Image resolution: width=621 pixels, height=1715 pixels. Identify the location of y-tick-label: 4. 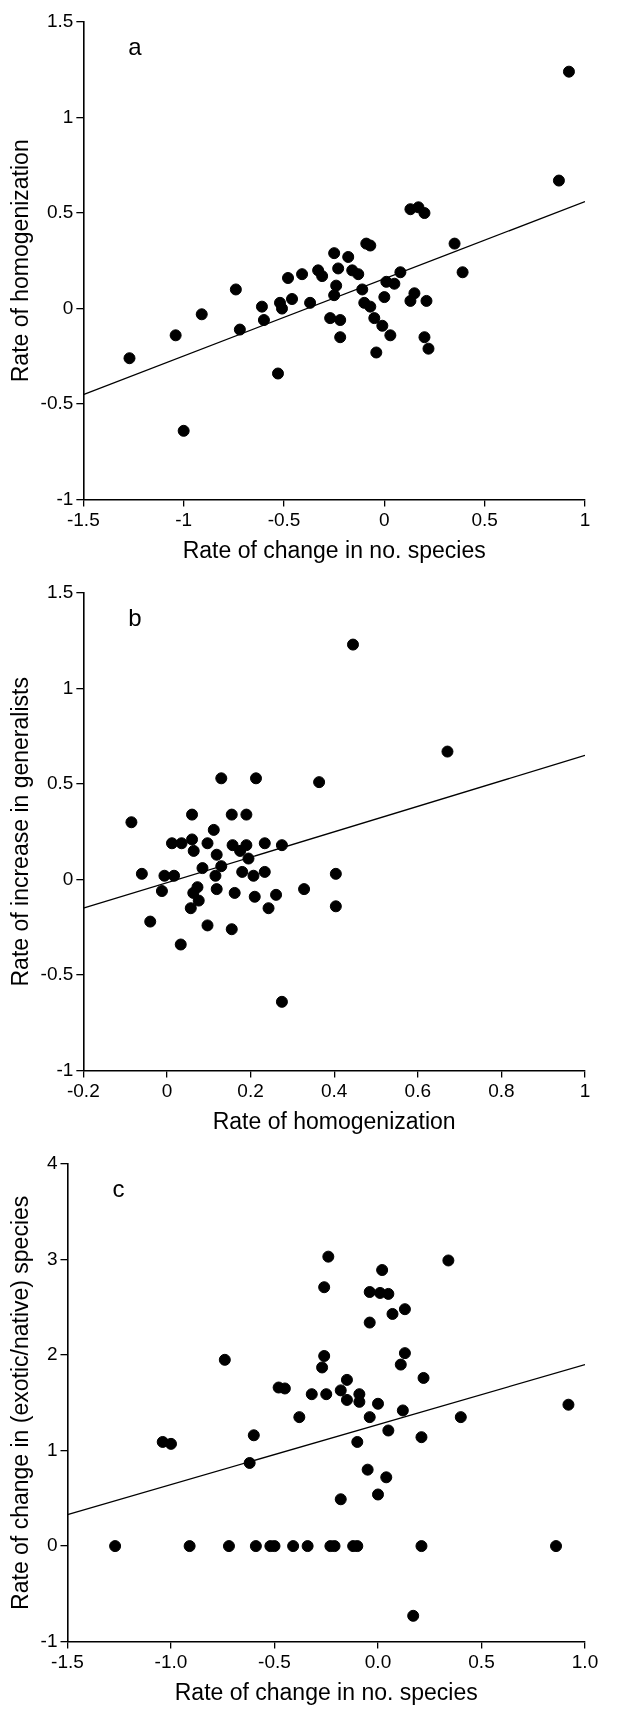
(52, 1163).